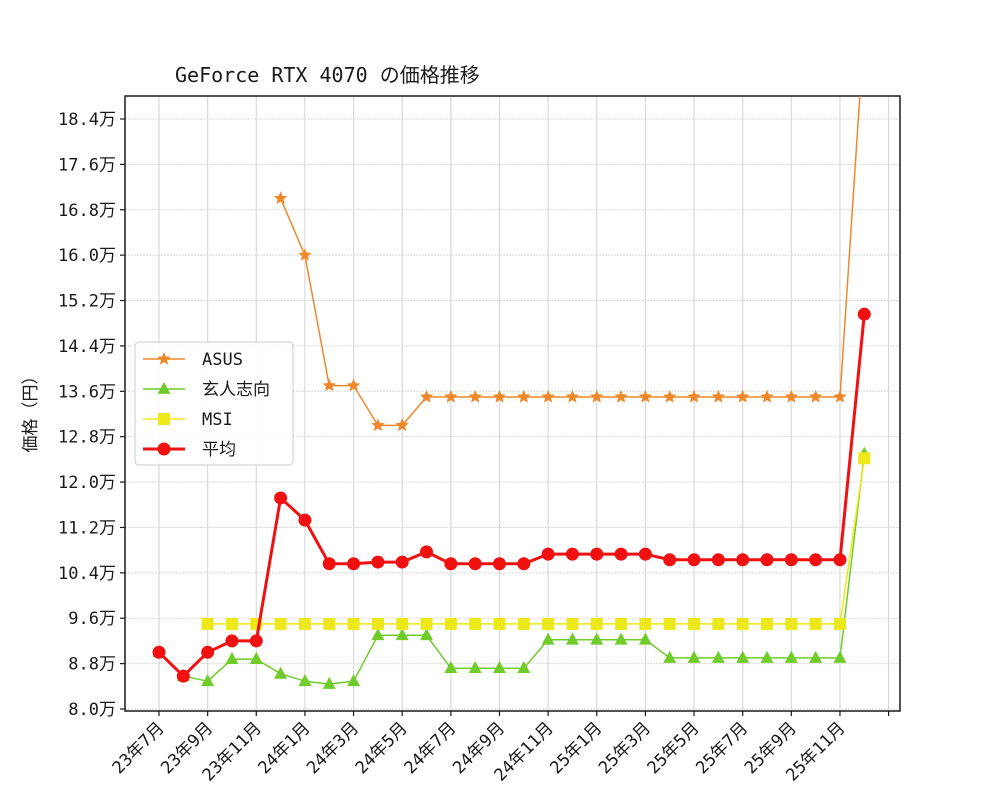 The width and height of the screenshot is (1000, 800). What do you see at coordinates (87, 120) in the screenshot?
I see `y-tick-label: 18.4万` at bounding box center [87, 120].